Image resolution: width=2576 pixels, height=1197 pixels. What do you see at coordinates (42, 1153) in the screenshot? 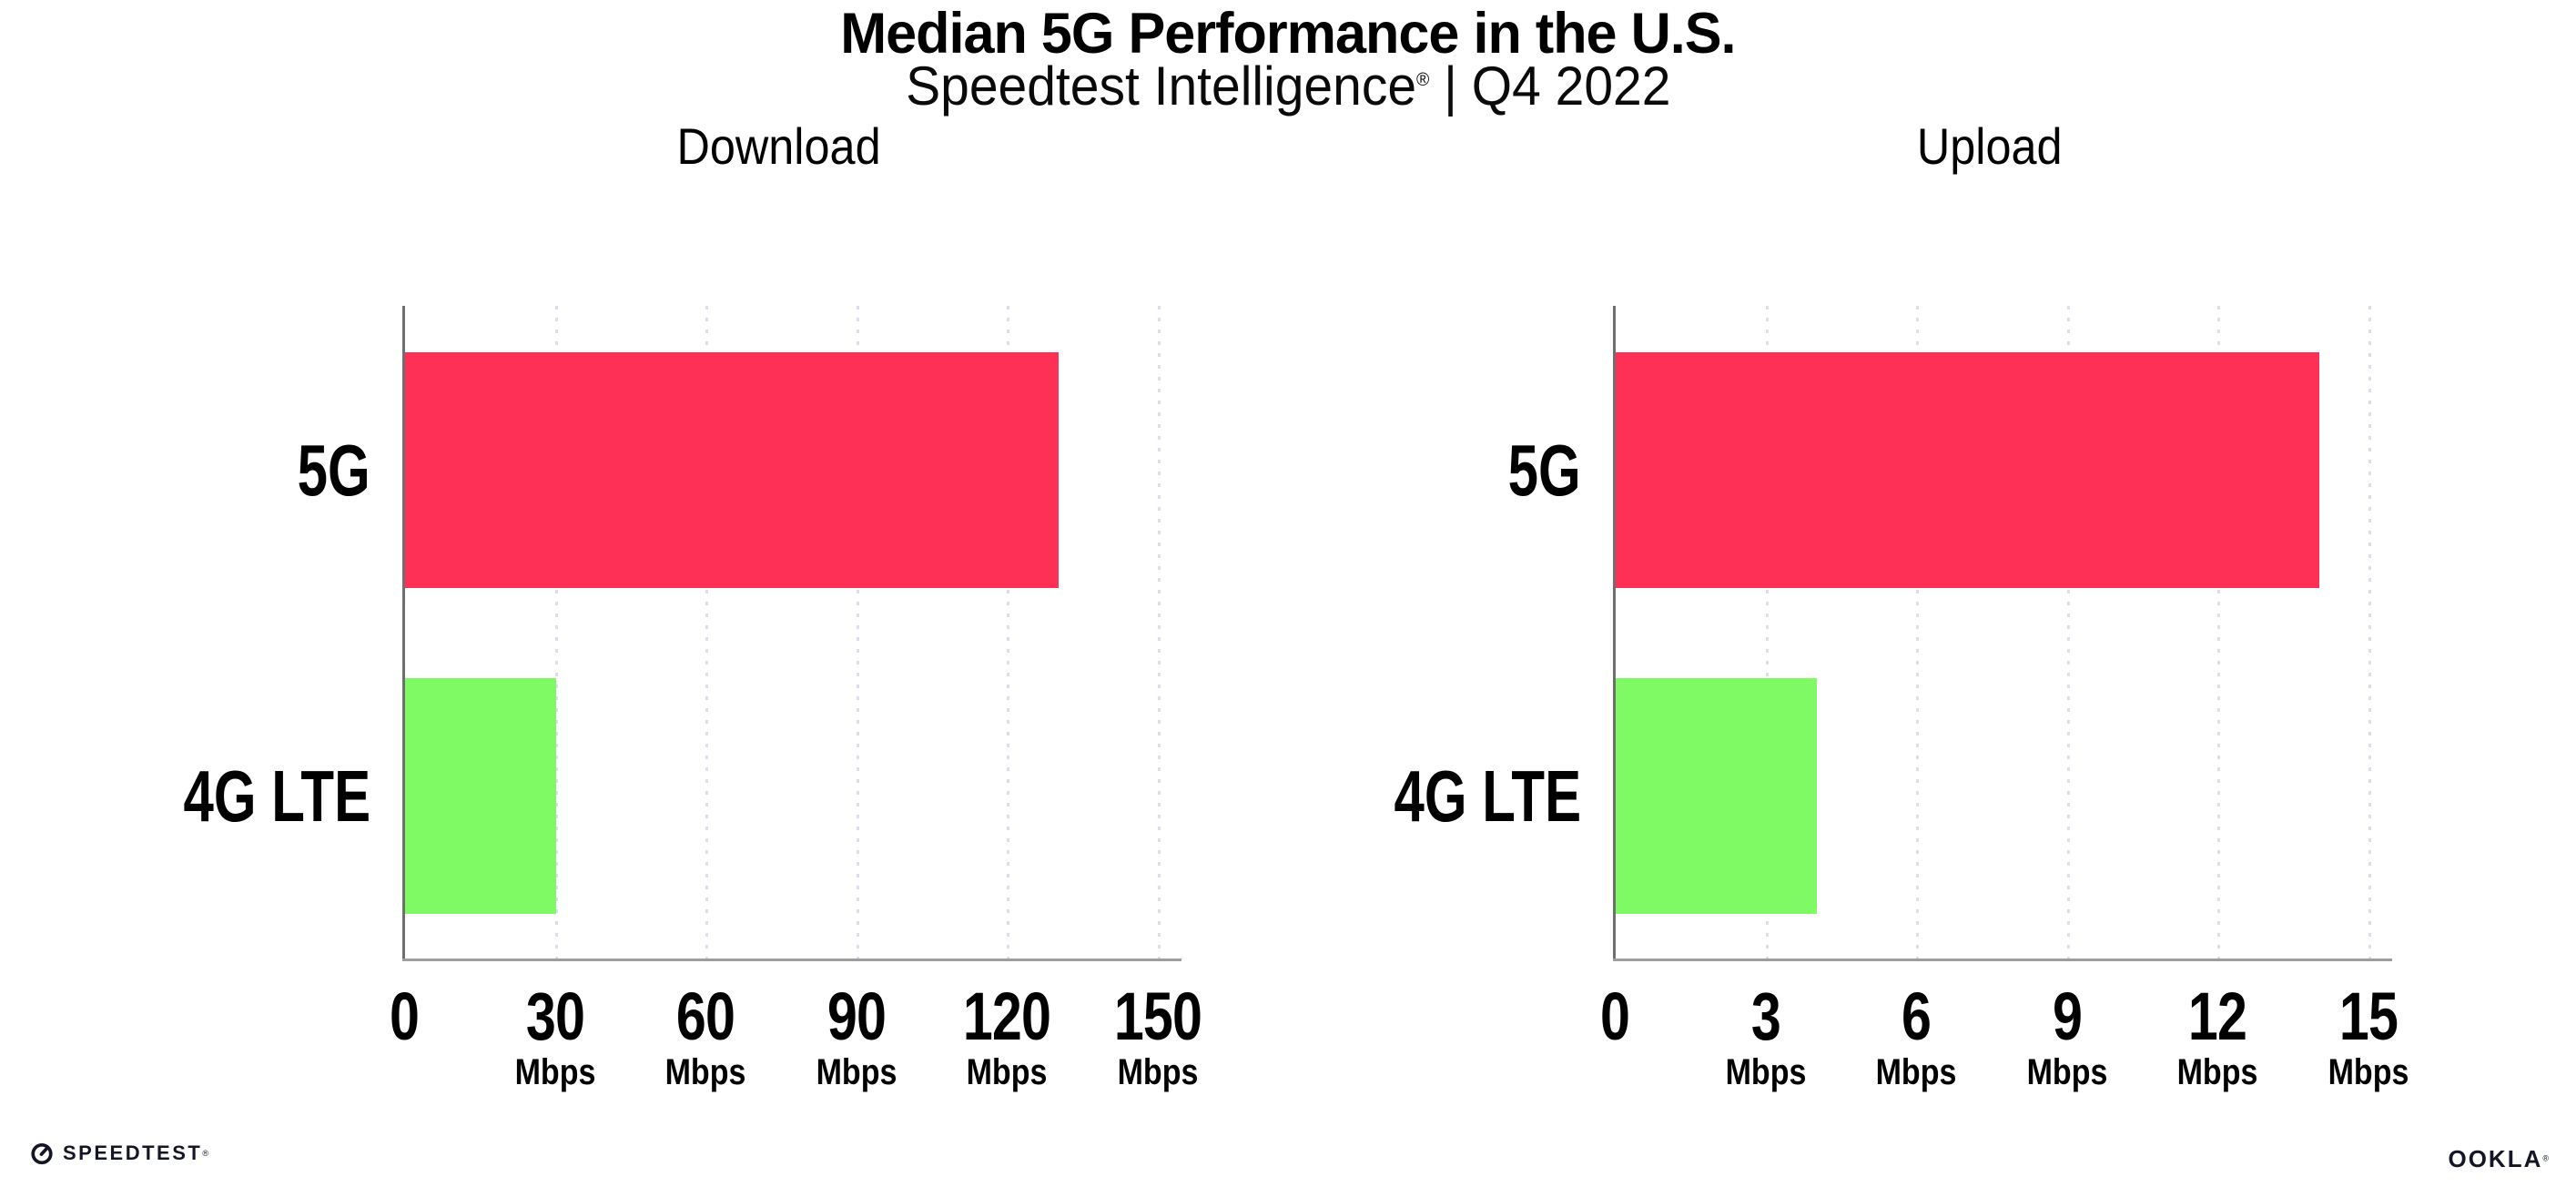
I see `speedtest-gauge-icon` at bounding box center [42, 1153].